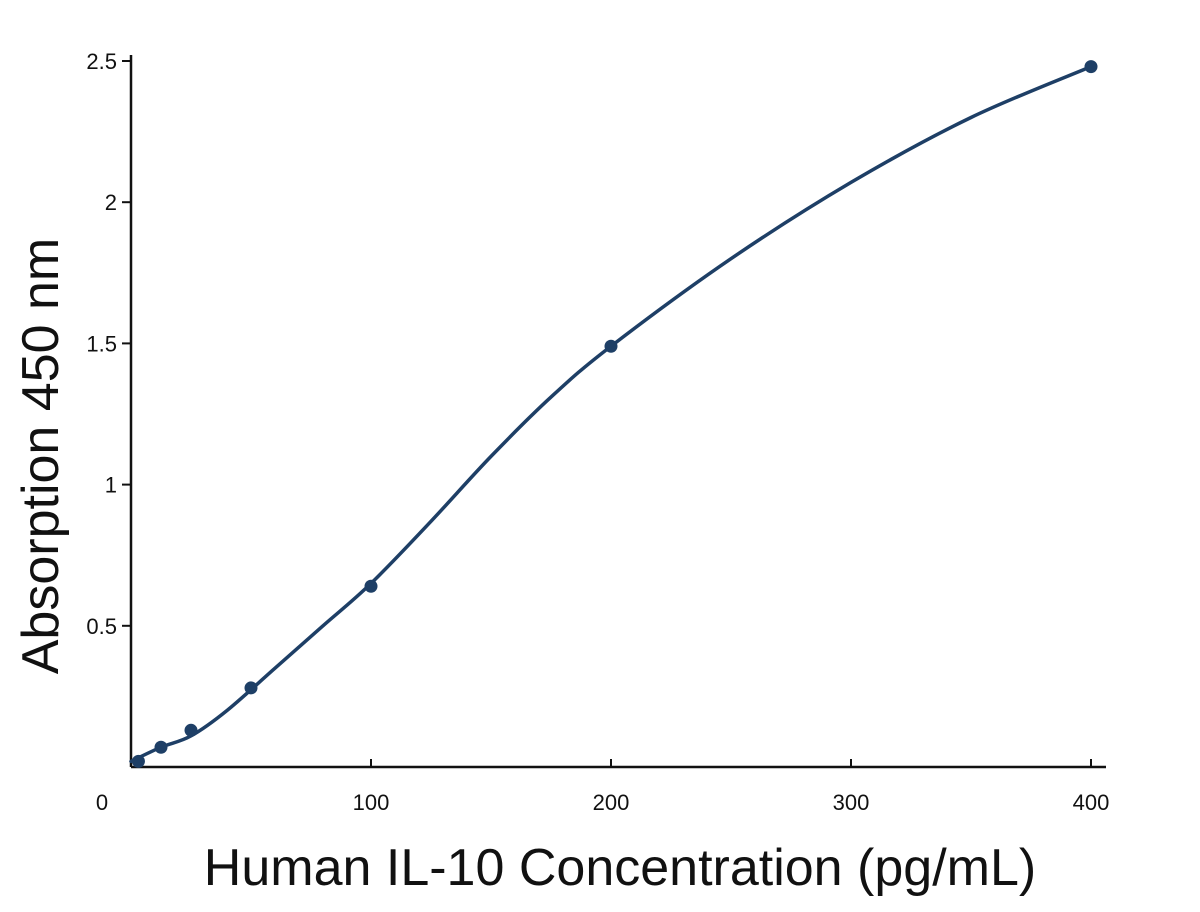 The height and width of the screenshot is (912, 1200). What do you see at coordinates (102, 802) in the screenshot?
I see `x-tick-label: 0` at bounding box center [102, 802].